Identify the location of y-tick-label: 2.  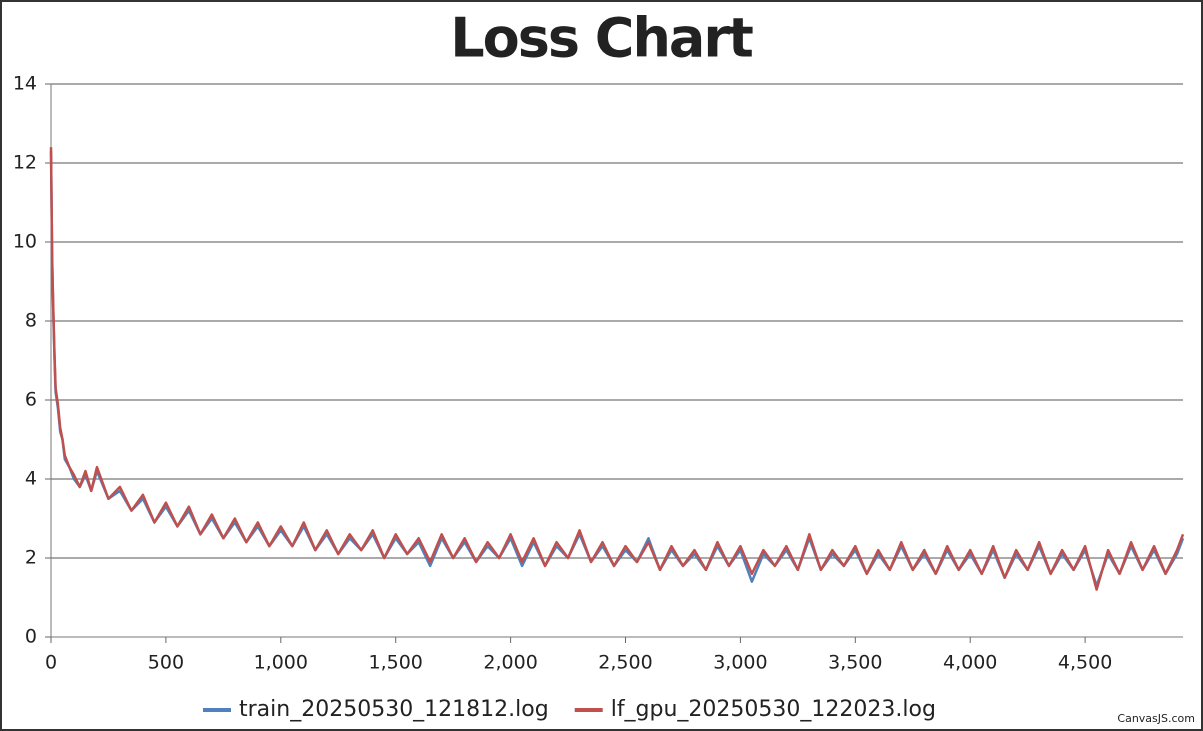
(31, 558).